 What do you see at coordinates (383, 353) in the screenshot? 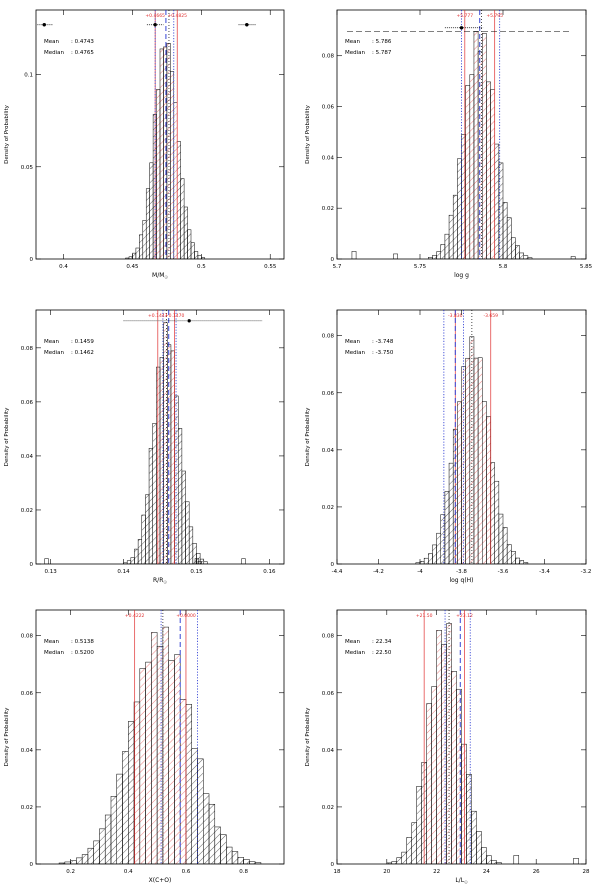
I see `median-value: : -3.750` at bounding box center [383, 353].